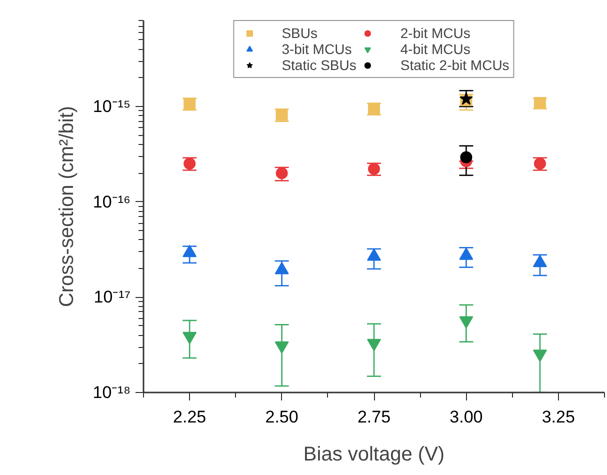  Describe the element at coordinates (67, 207) in the screenshot. I see `y-axis-title: Cross-section (cm²/bit)` at that location.